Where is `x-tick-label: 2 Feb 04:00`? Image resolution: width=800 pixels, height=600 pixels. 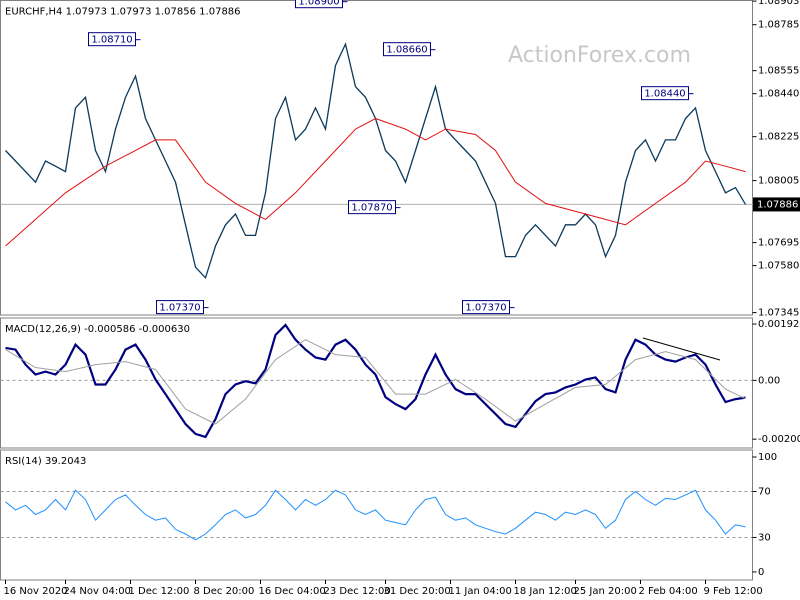 x-tick-label: 2 Feb 04:00 is located at coordinates (668, 591).